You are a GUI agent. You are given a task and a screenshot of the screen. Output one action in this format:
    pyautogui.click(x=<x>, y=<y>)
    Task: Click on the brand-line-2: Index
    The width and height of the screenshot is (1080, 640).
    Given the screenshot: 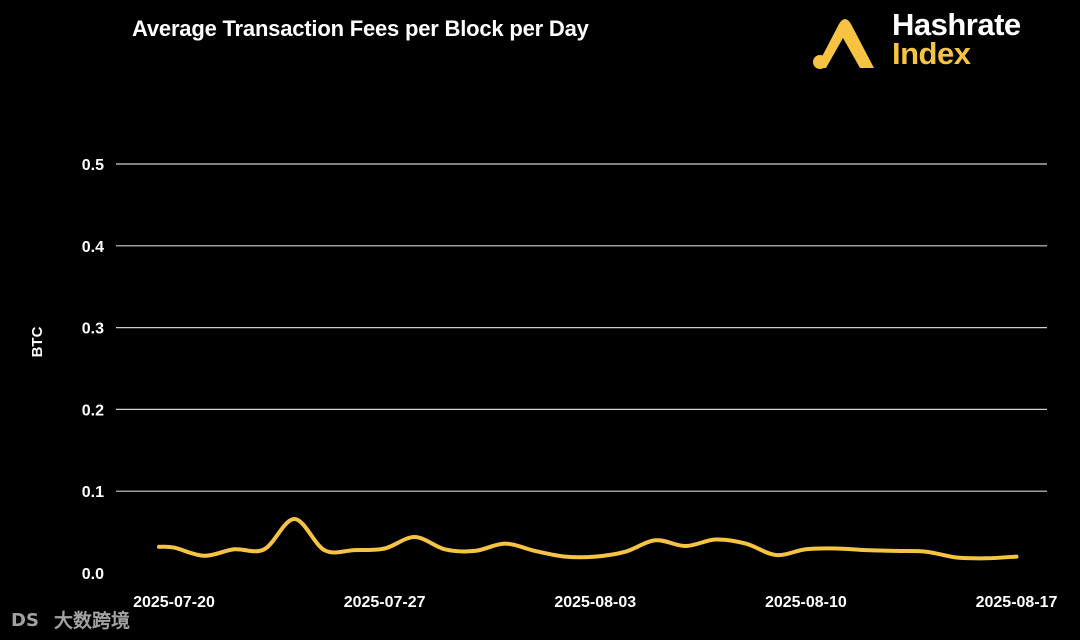 What is the action you would take?
    pyautogui.click(x=931, y=53)
    